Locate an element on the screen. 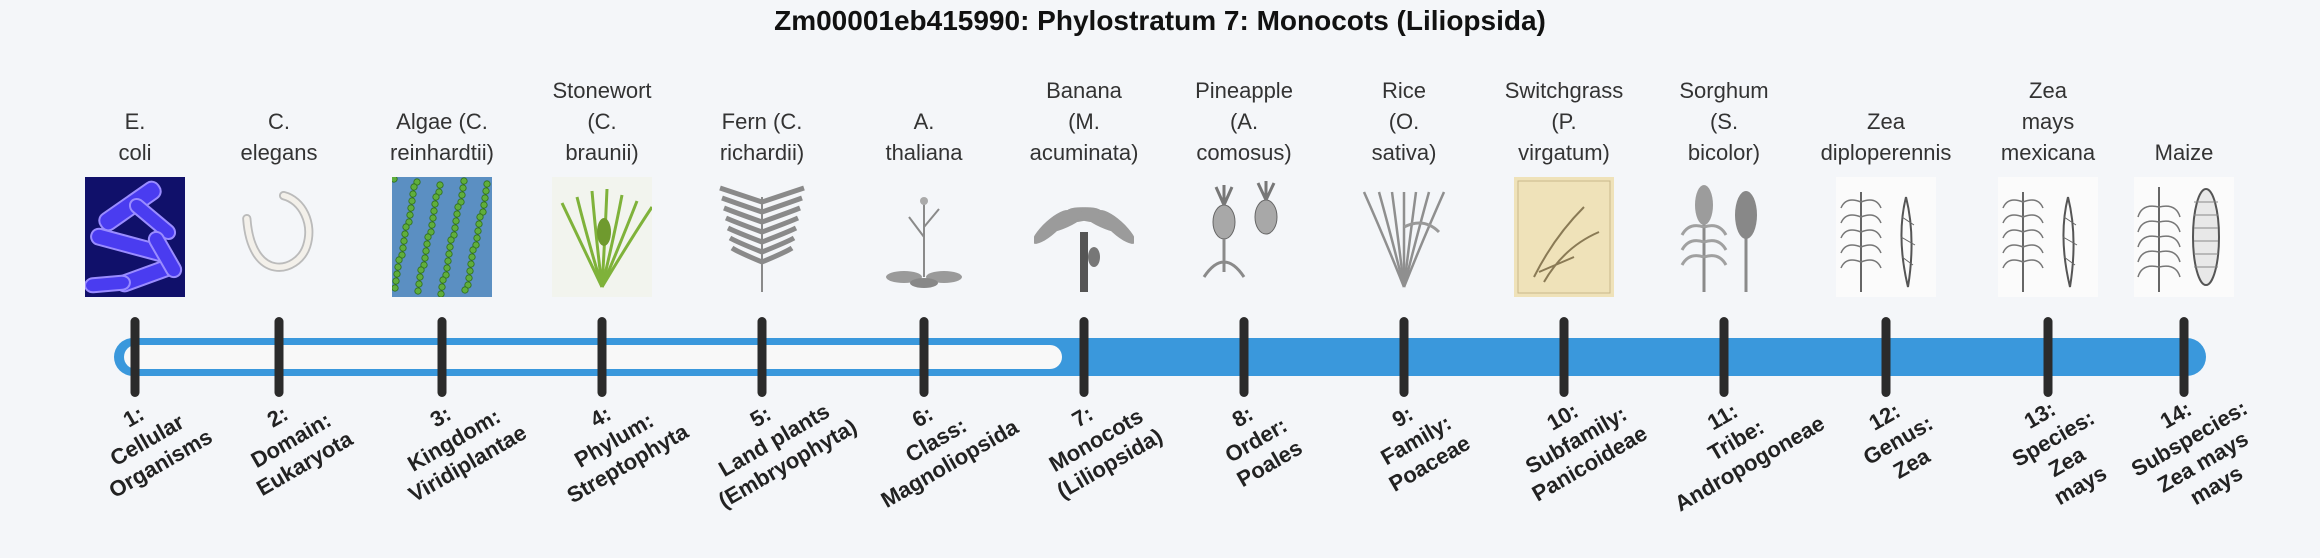 This screenshot has height=558, width=2320. organism-name: Fern (C. richardii) is located at coordinates (762, 137).